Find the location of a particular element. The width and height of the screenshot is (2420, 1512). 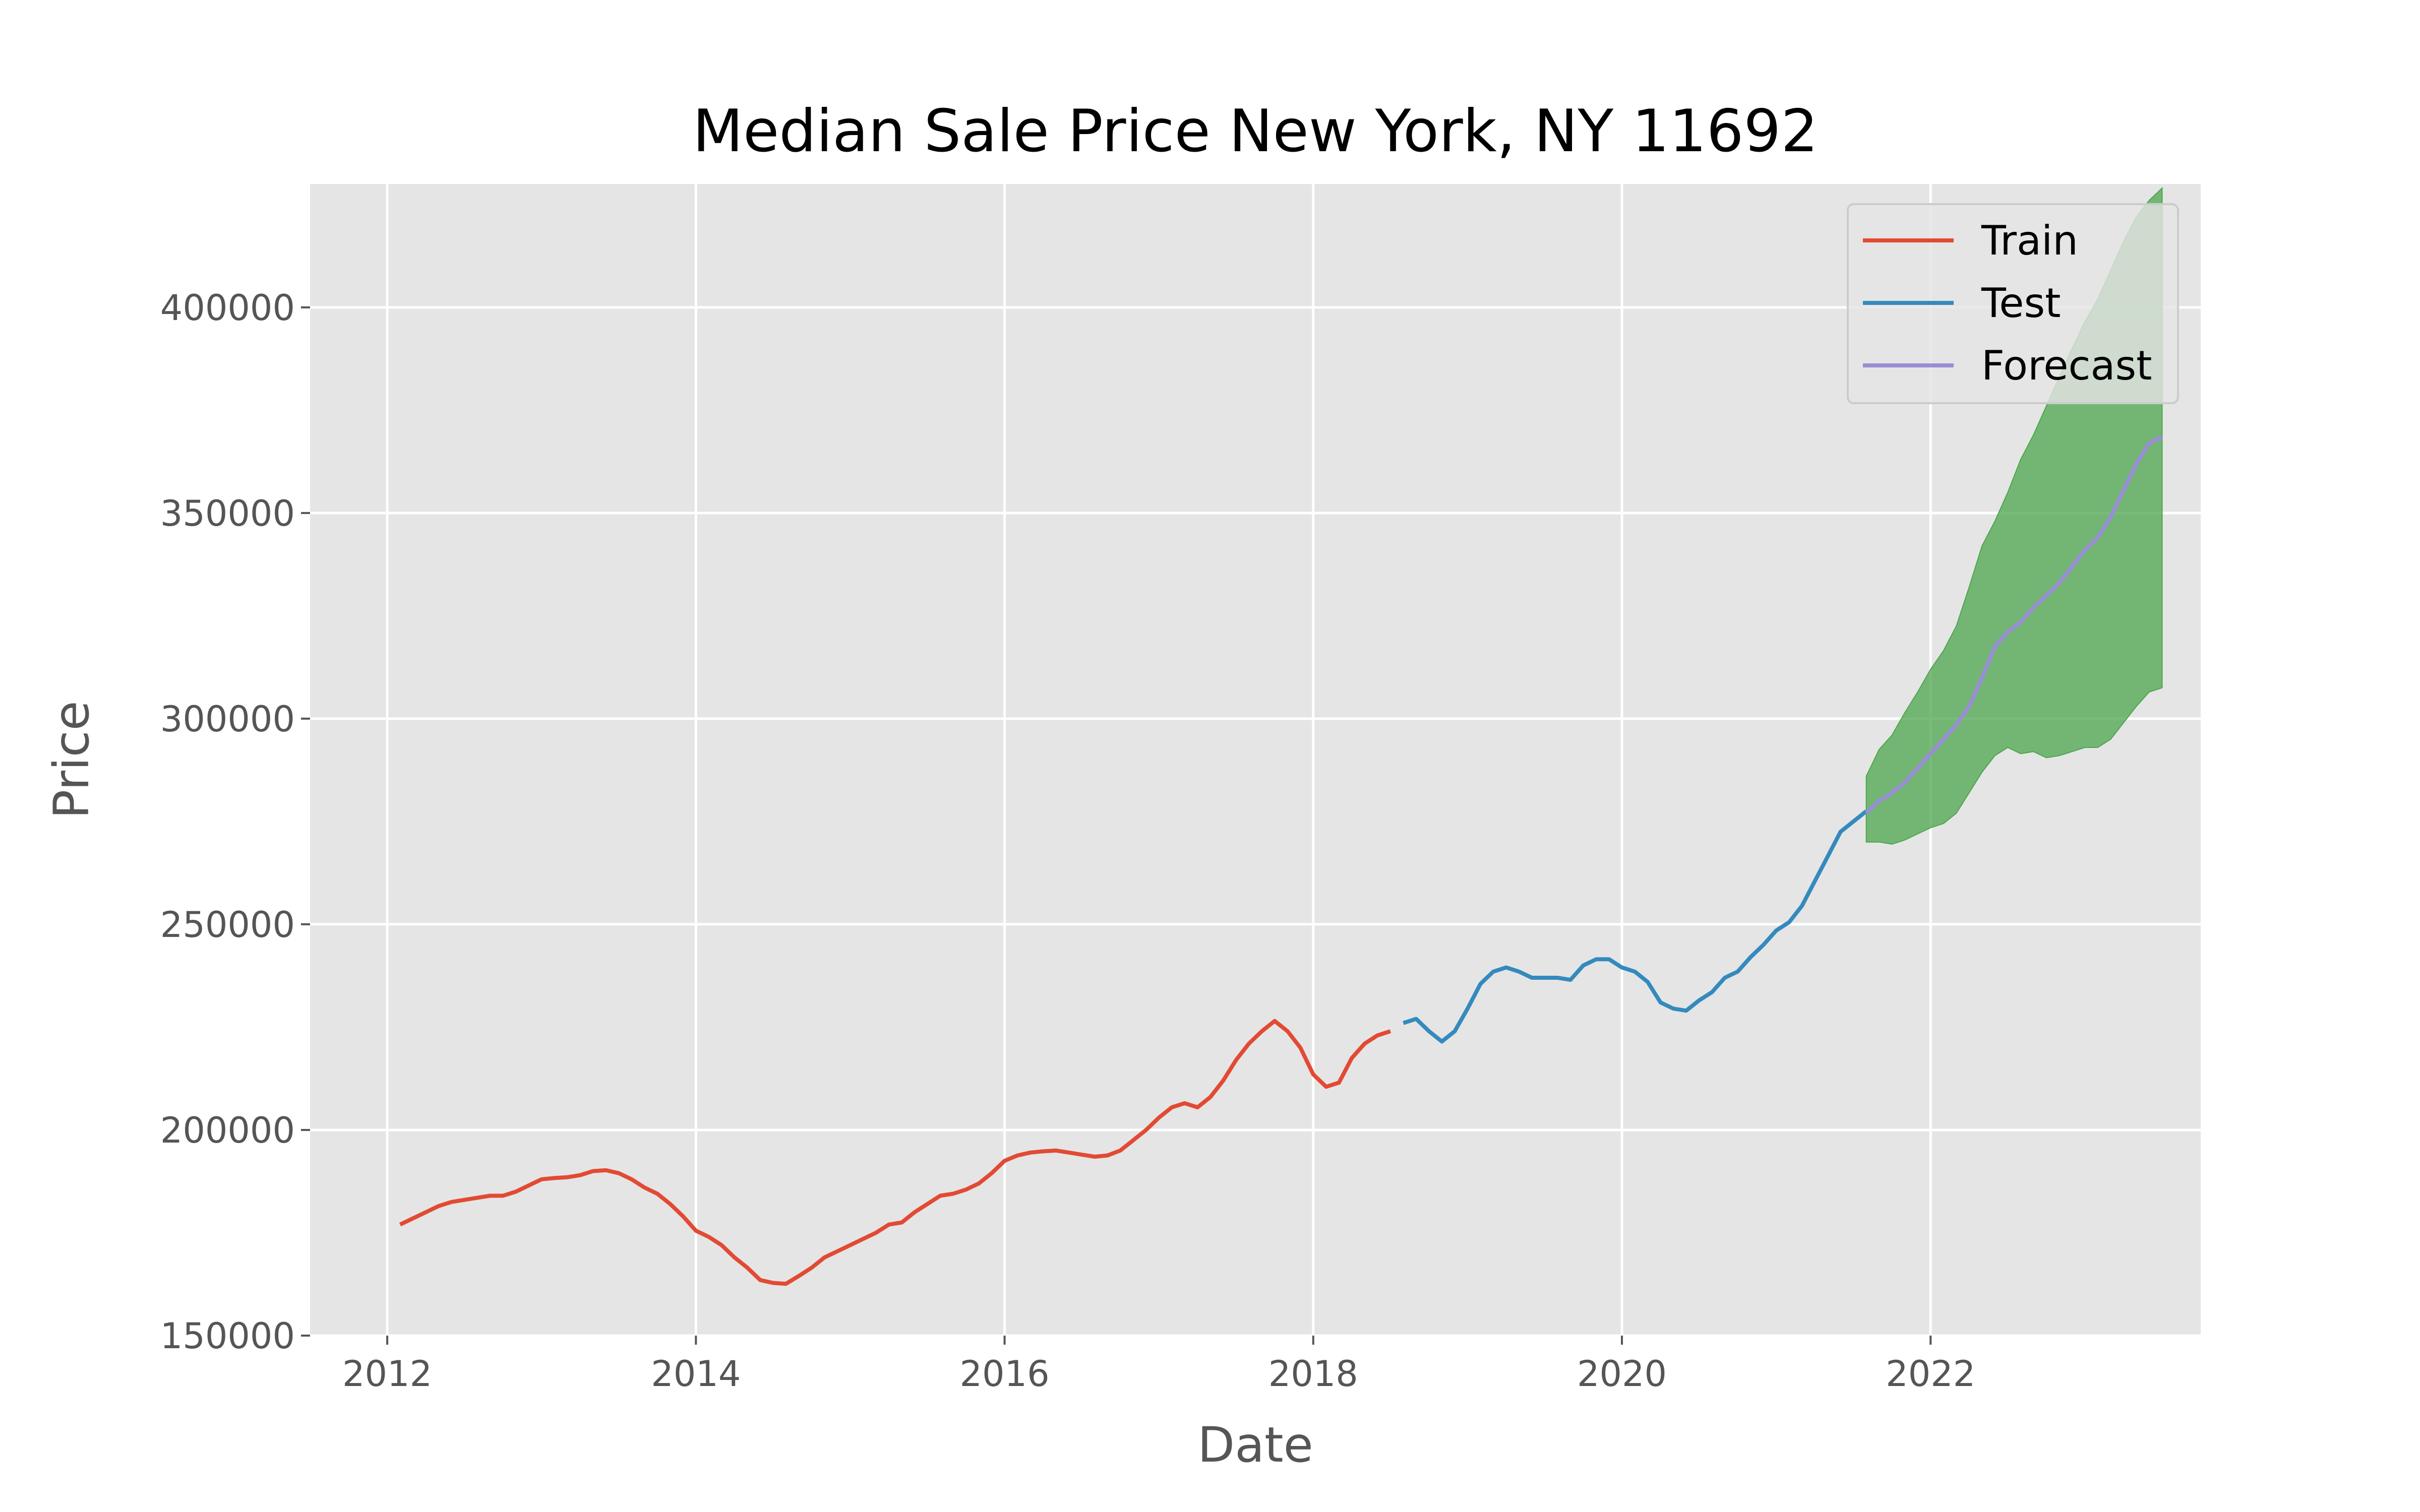

y-tick-label: 400000 is located at coordinates (227, 308).